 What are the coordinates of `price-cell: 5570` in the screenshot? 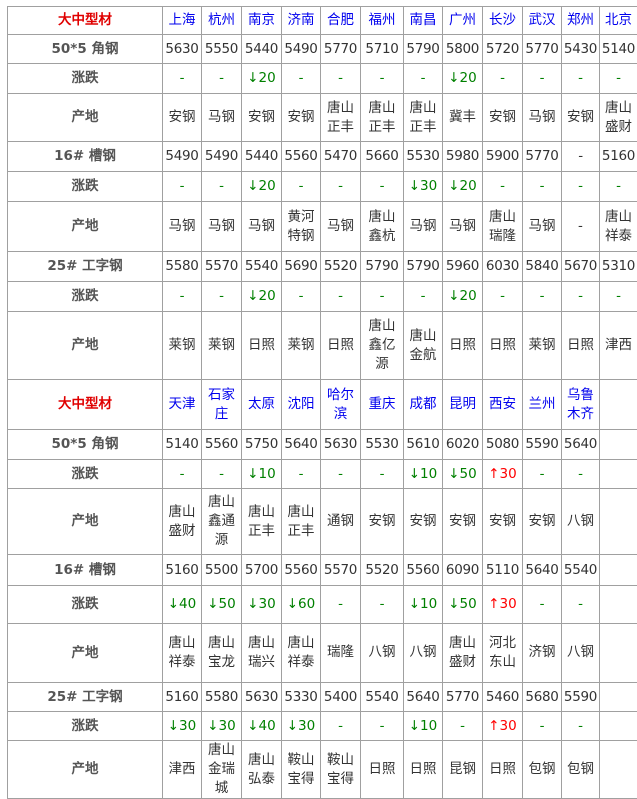 It's located at (221, 266).